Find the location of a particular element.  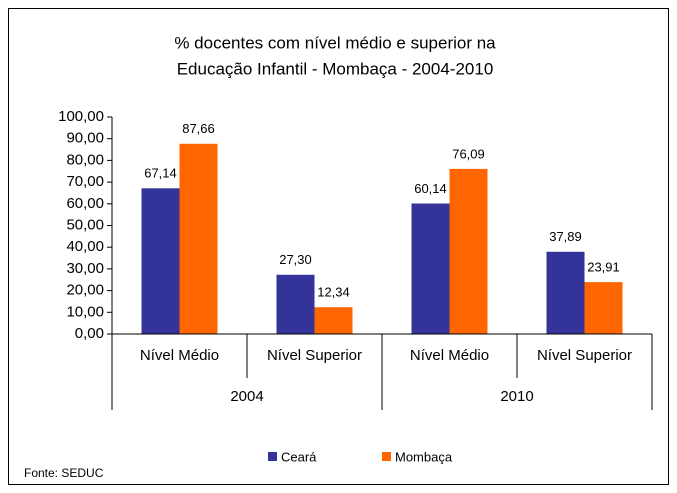

y-tick-label: 80,00 is located at coordinates (85, 159).